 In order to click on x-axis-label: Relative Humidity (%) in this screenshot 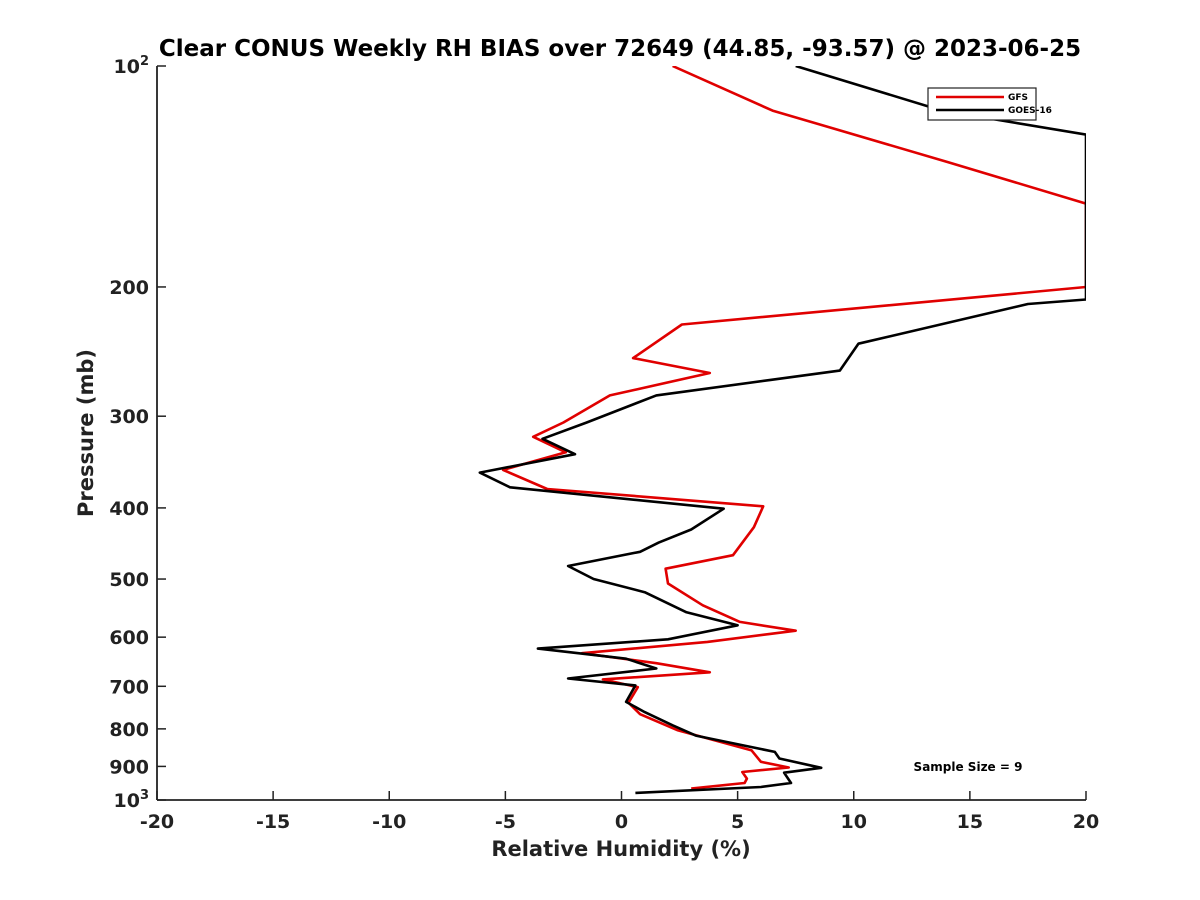, I will do `click(620, 849)`.